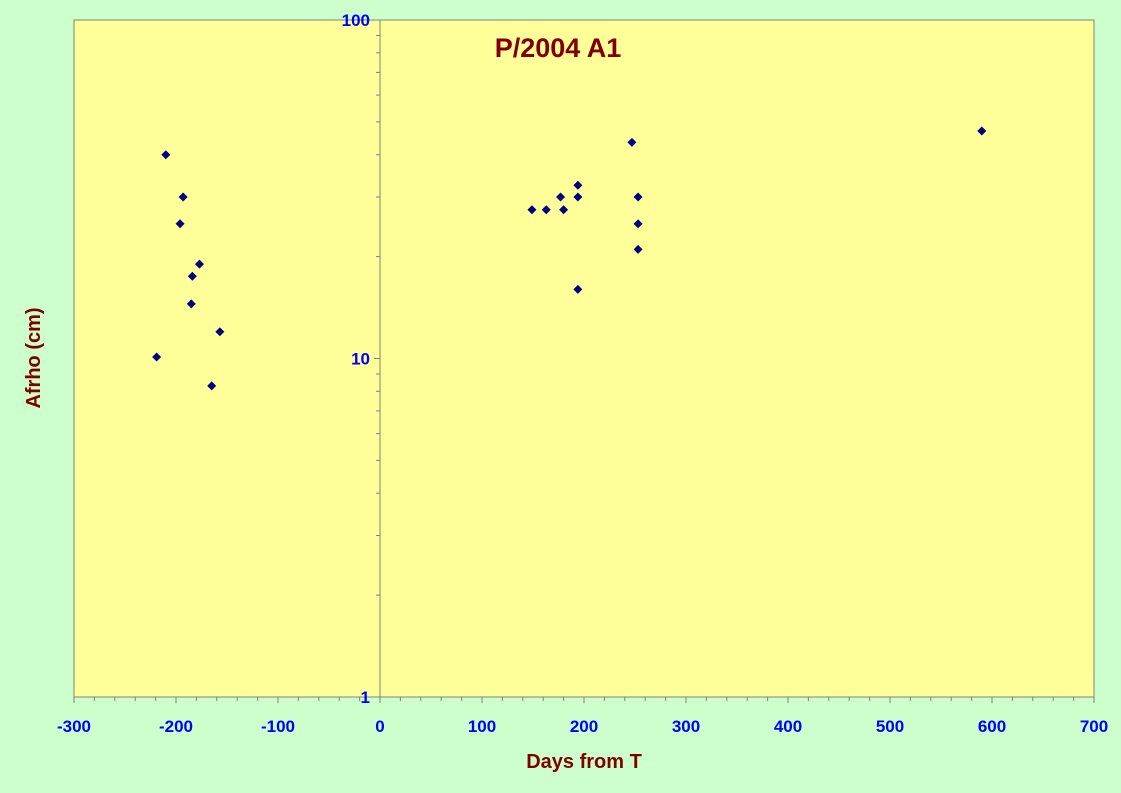  Describe the element at coordinates (482, 726) in the screenshot. I see `x-tick-label: 100` at that location.